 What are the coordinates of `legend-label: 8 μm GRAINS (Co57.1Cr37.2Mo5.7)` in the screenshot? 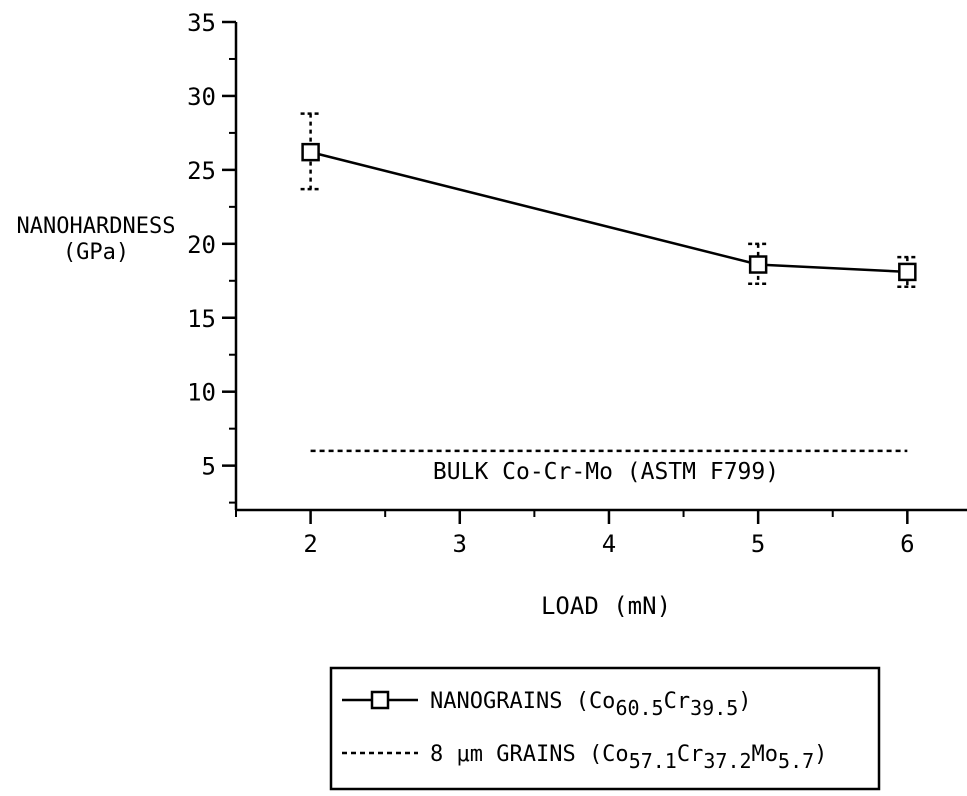 It's located at (628, 757).